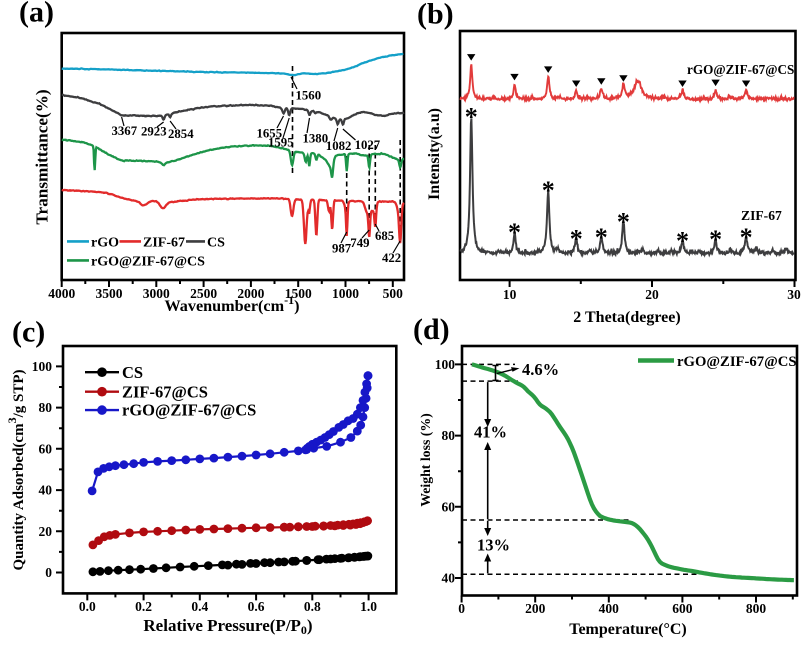 This screenshot has height=655, width=811. Describe the element at coordinates (312, 606) in the screenshot. I see `svg-text: 0.8` at that location.